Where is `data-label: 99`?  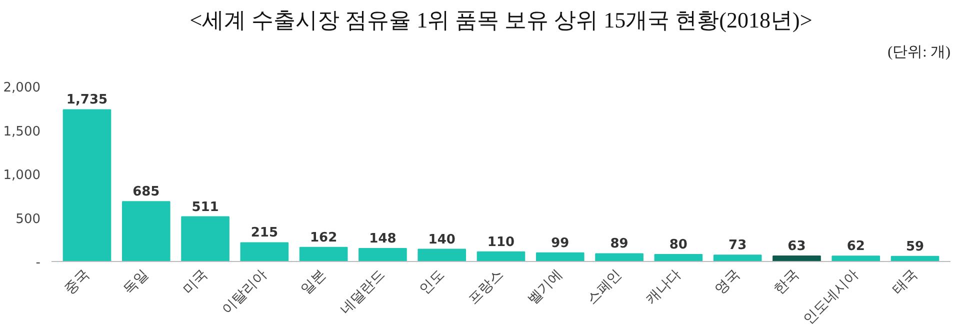 data-label: 99 is located at coordinates (560, 243).